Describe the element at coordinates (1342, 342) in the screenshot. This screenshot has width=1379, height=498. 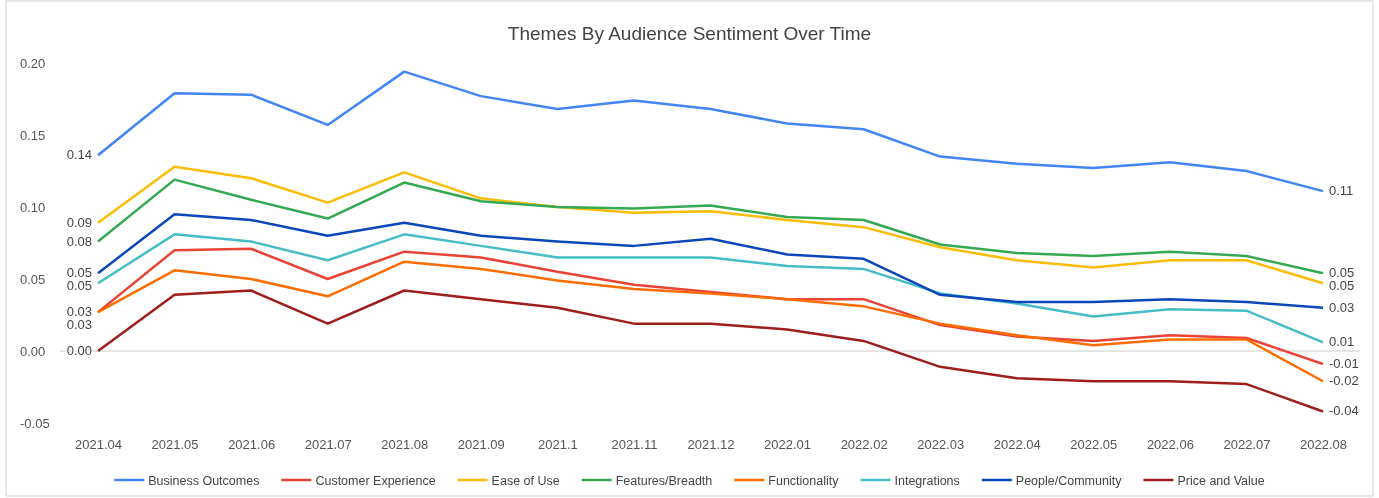
I see `data-label: 0.01` at that location.